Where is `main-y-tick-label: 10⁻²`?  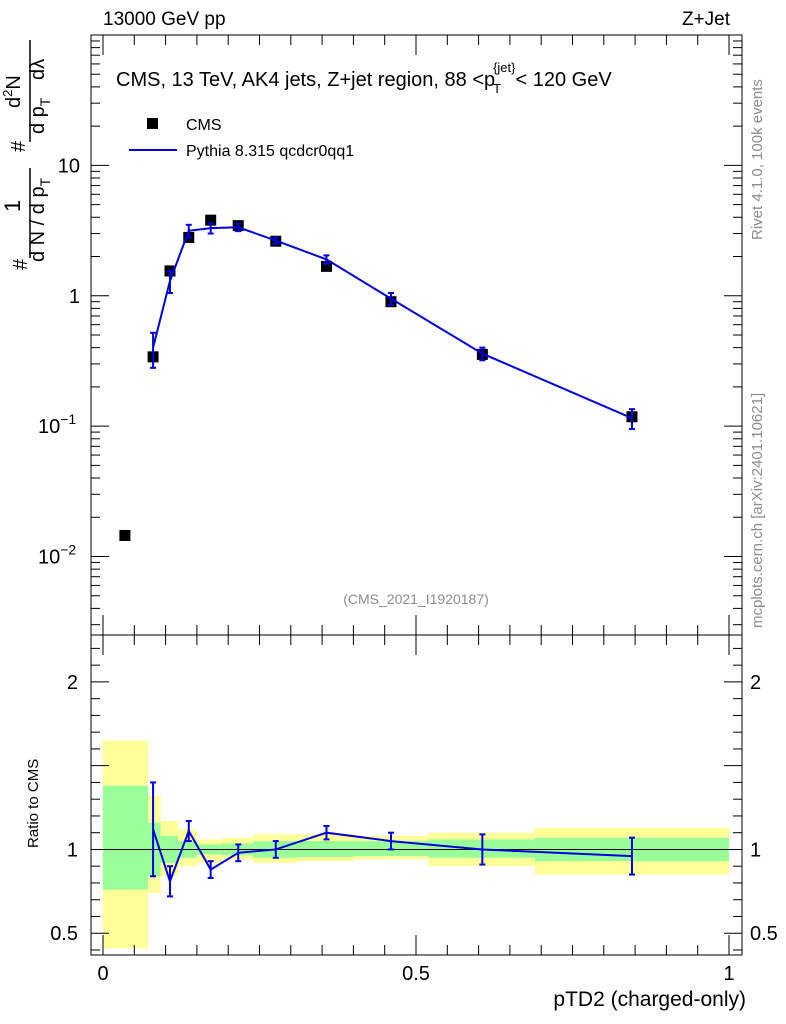 main-y-tick-label: 10⁻² is located at coordinates (57, 555).